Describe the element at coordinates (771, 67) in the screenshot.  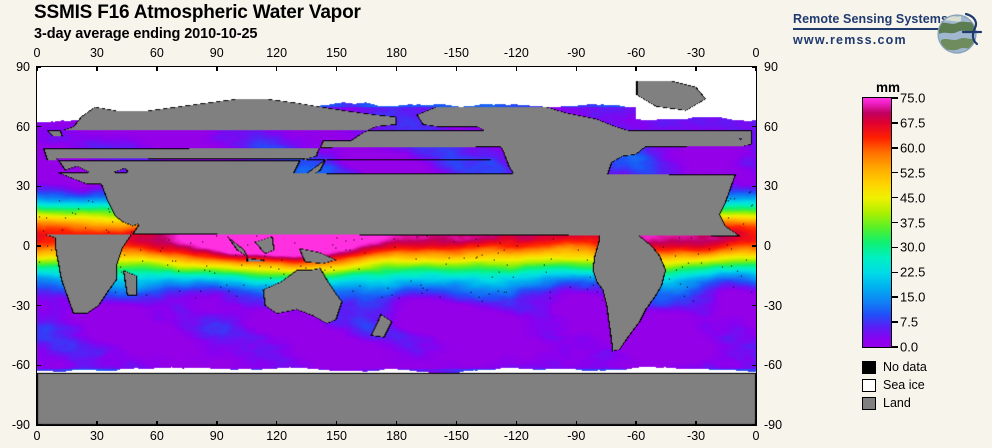
I see `lat-tick-label-right: 90` at that location.